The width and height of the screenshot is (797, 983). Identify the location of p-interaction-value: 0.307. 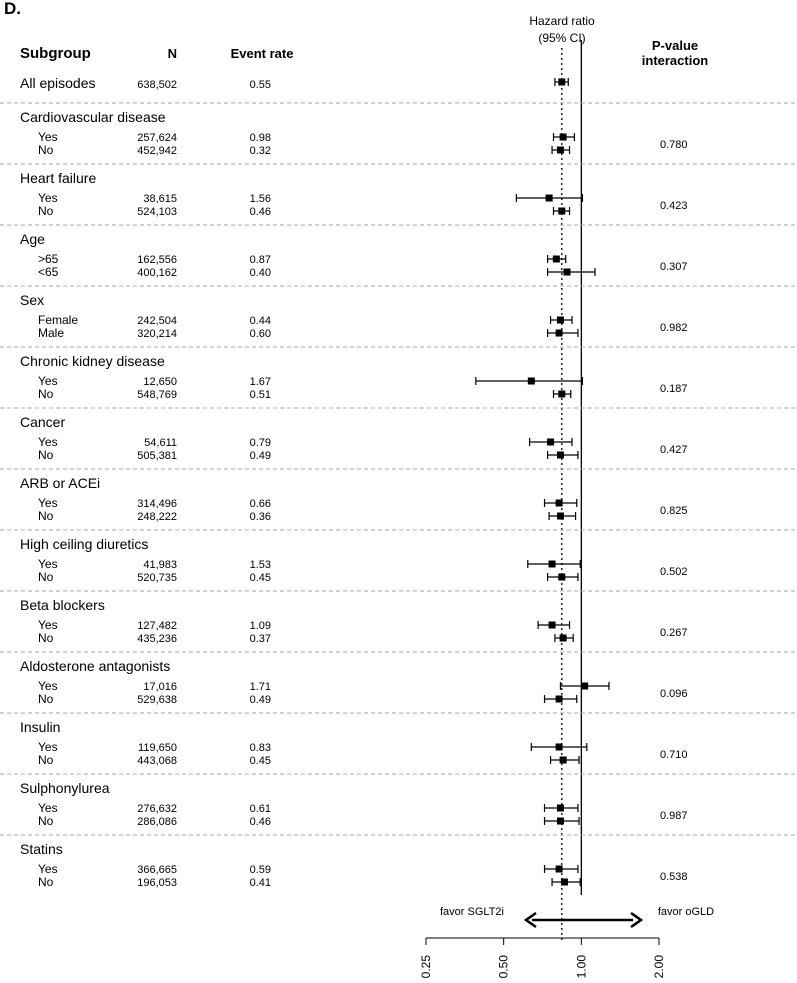
(674, 267).